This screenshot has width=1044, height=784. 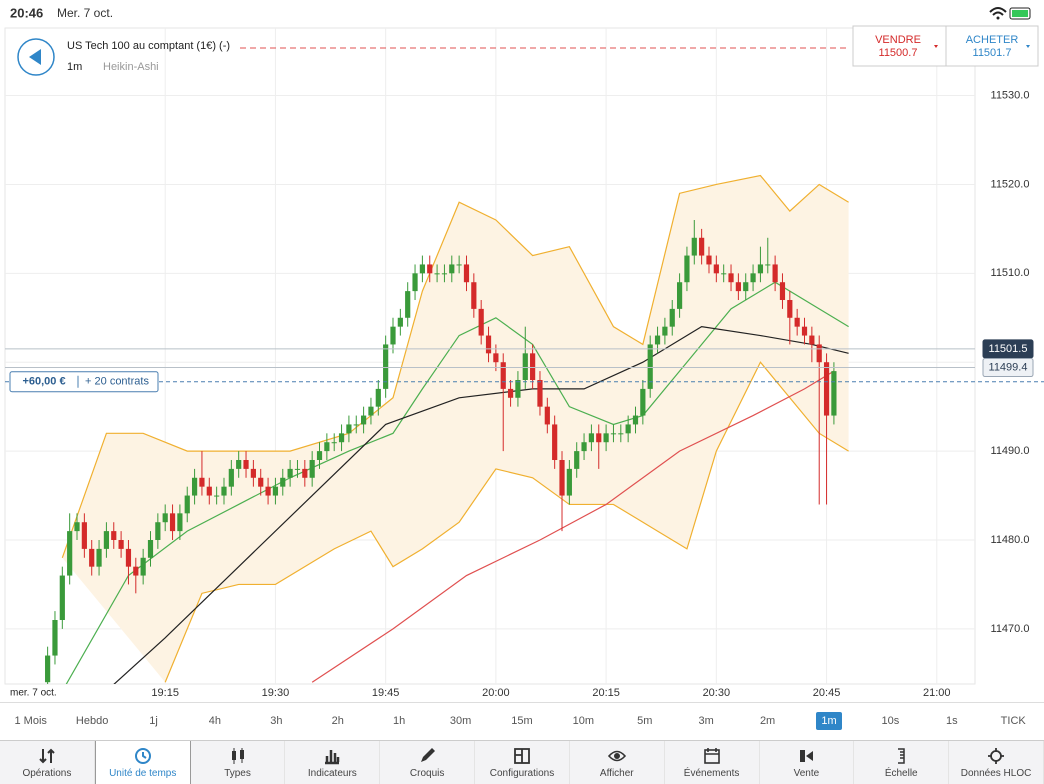 What do you see at coordinates (521, 721) in the screenshot?
I see `timeframe-option: 15m` at bounding box center [521, 721].